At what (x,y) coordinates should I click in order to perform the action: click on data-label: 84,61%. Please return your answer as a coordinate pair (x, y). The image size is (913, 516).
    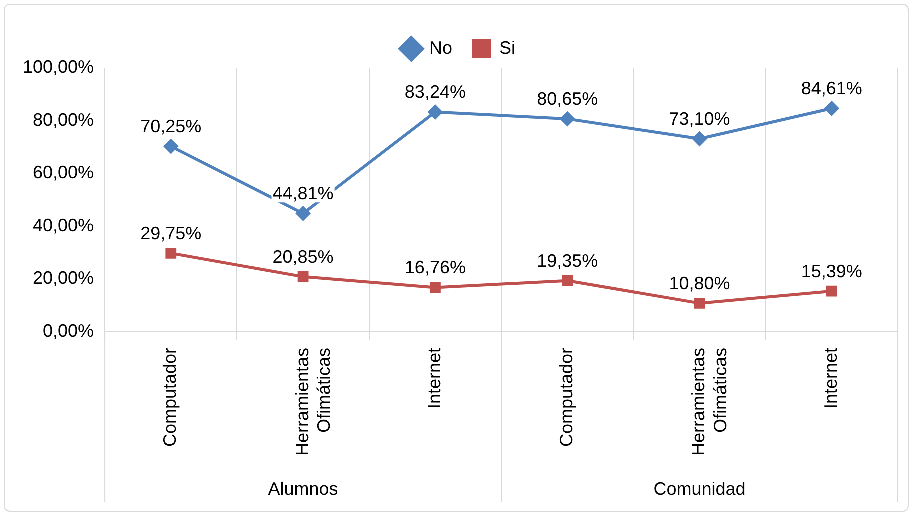
    Looking at the image, I should click on (831, 88).